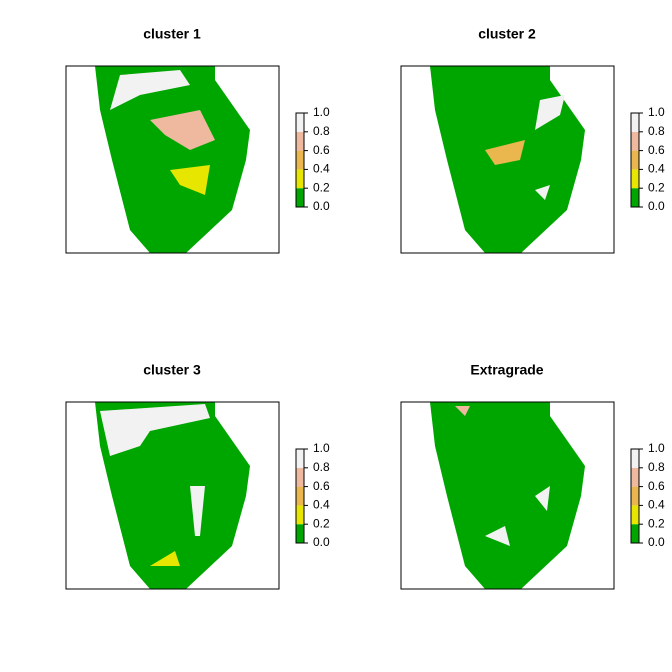 This screenshot has width=672, height=672. I want to click on panel: cluster 1 0.0 0.2 0.4 0.6 0.8 1.0, so click(197, 140).